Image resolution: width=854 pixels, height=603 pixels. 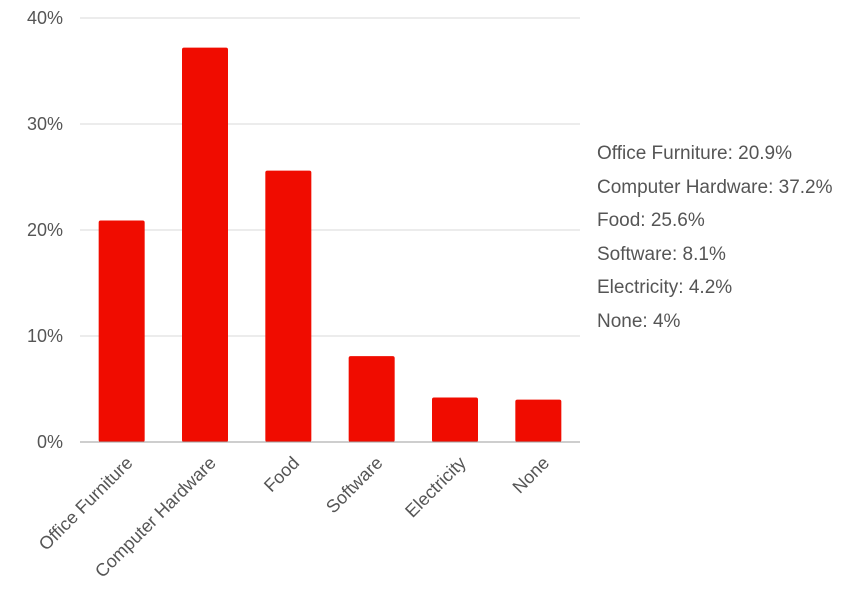 What do you see at coordinates (45, 124) in the screenshot?
I see `y-tick-label: 30%` at bounding box center [45, 124].